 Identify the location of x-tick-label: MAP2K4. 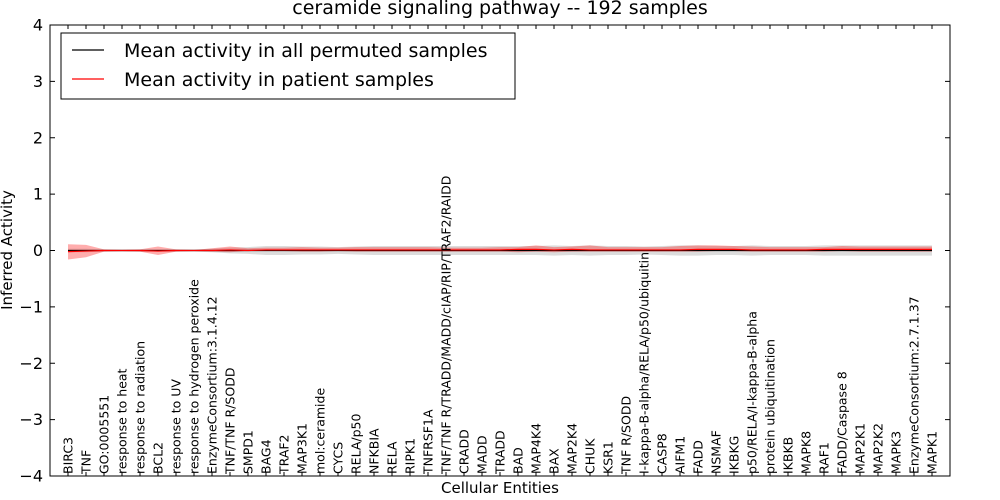
(572, 448).